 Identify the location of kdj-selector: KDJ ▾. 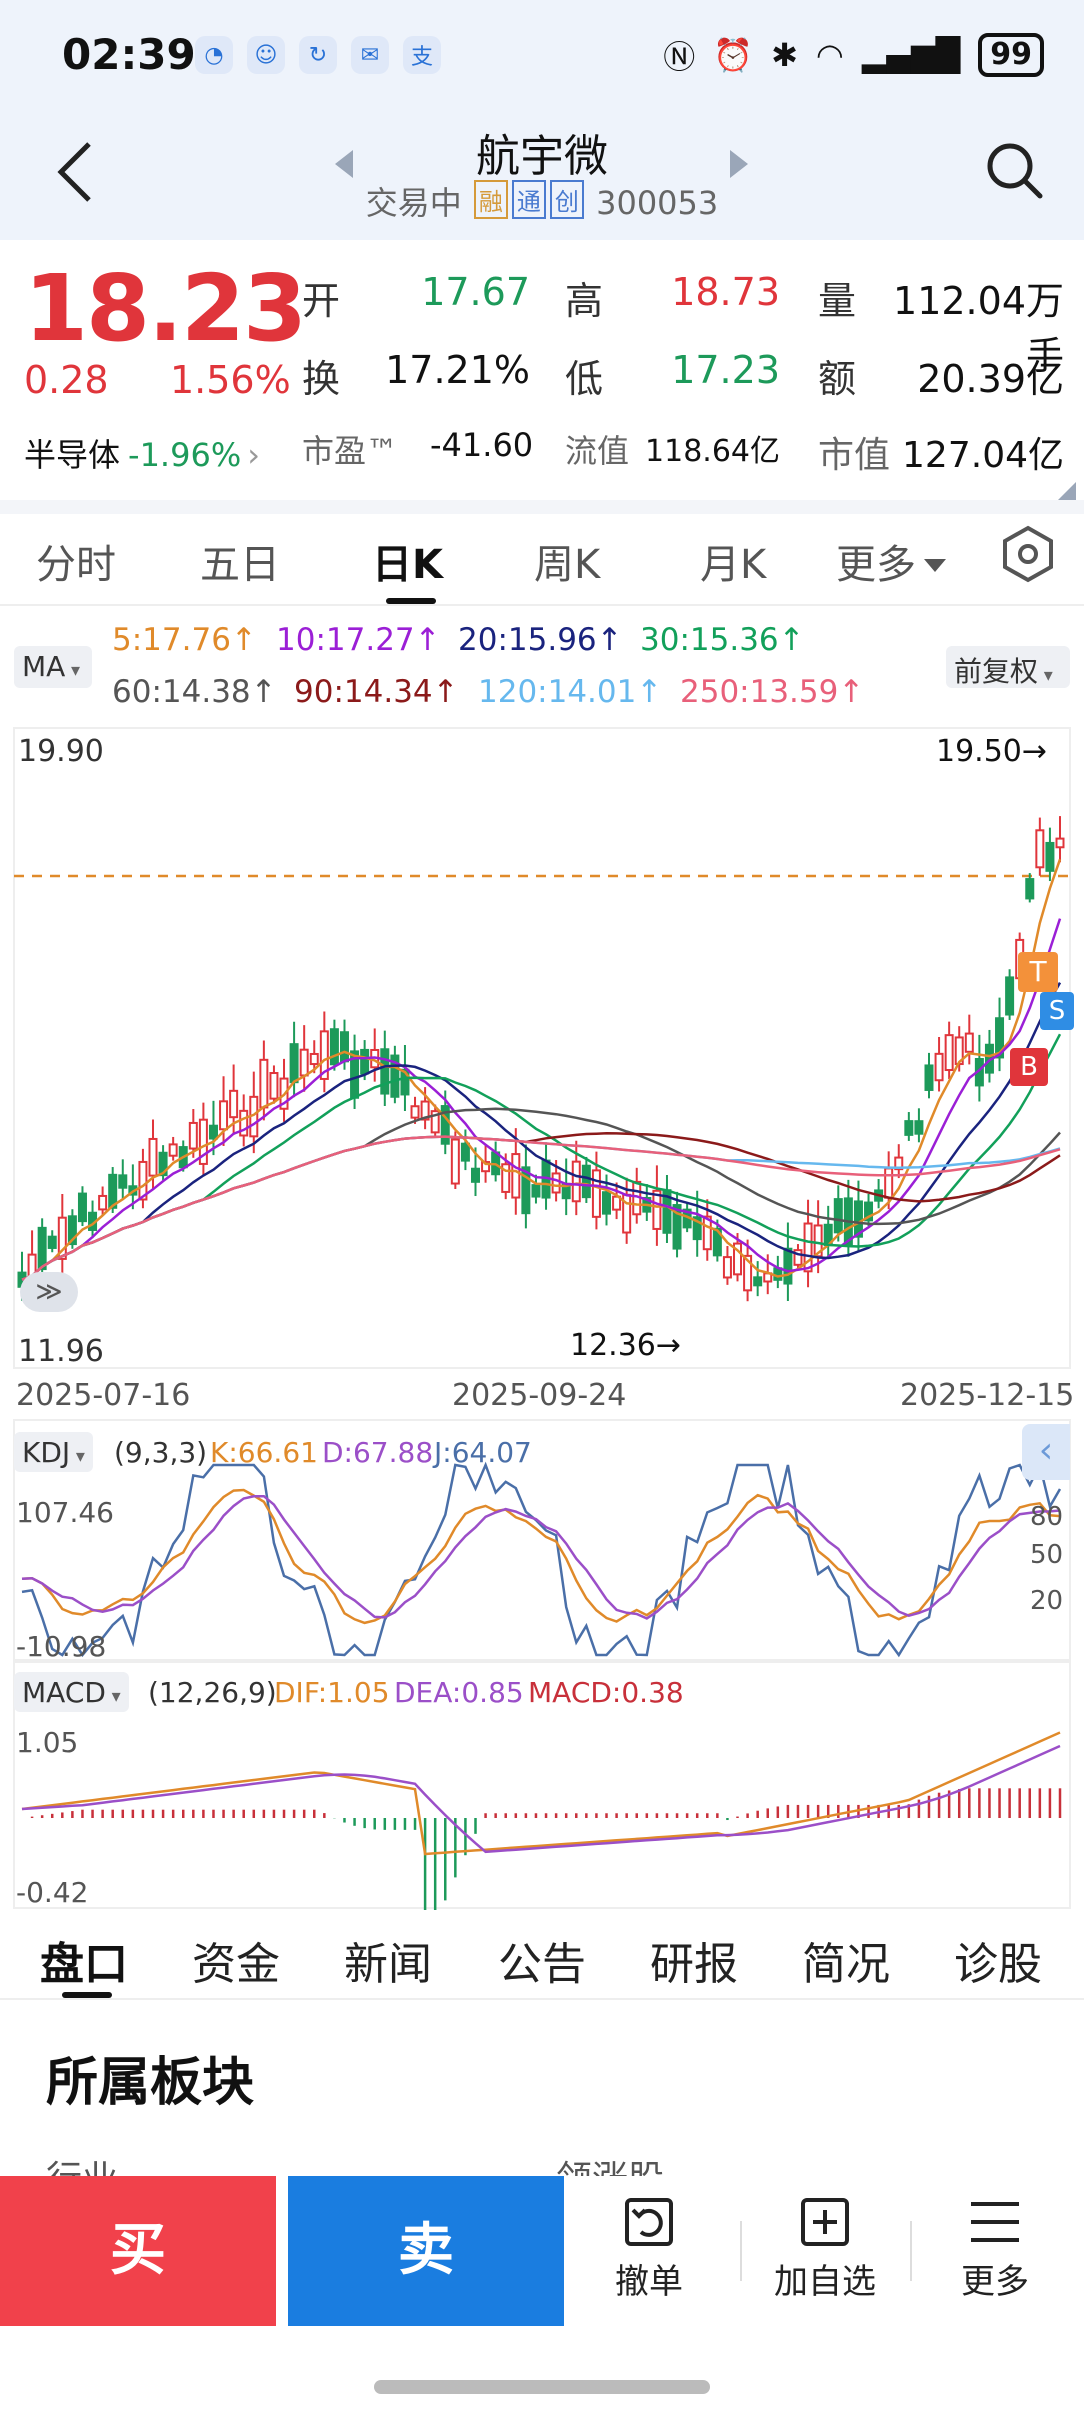
(53, 1452).